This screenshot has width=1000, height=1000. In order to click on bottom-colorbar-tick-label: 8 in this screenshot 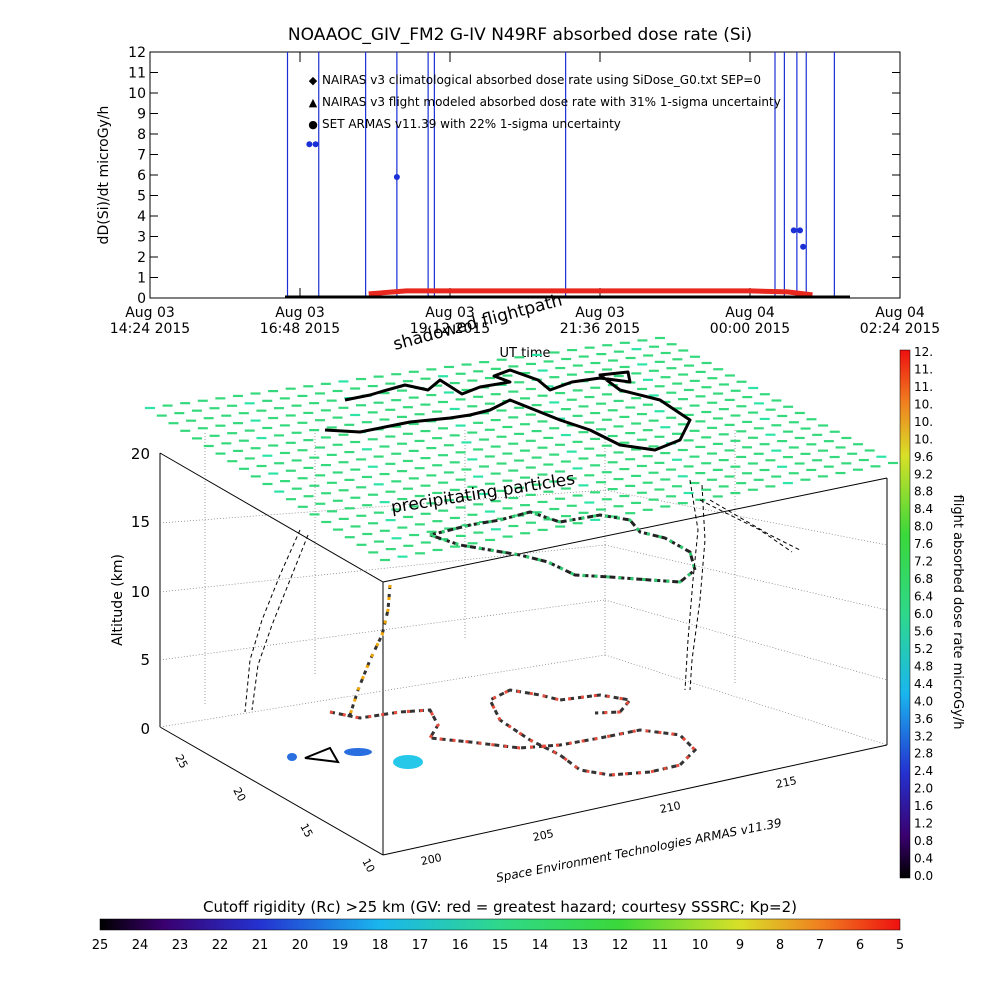, I will do `click(780, 945)`.